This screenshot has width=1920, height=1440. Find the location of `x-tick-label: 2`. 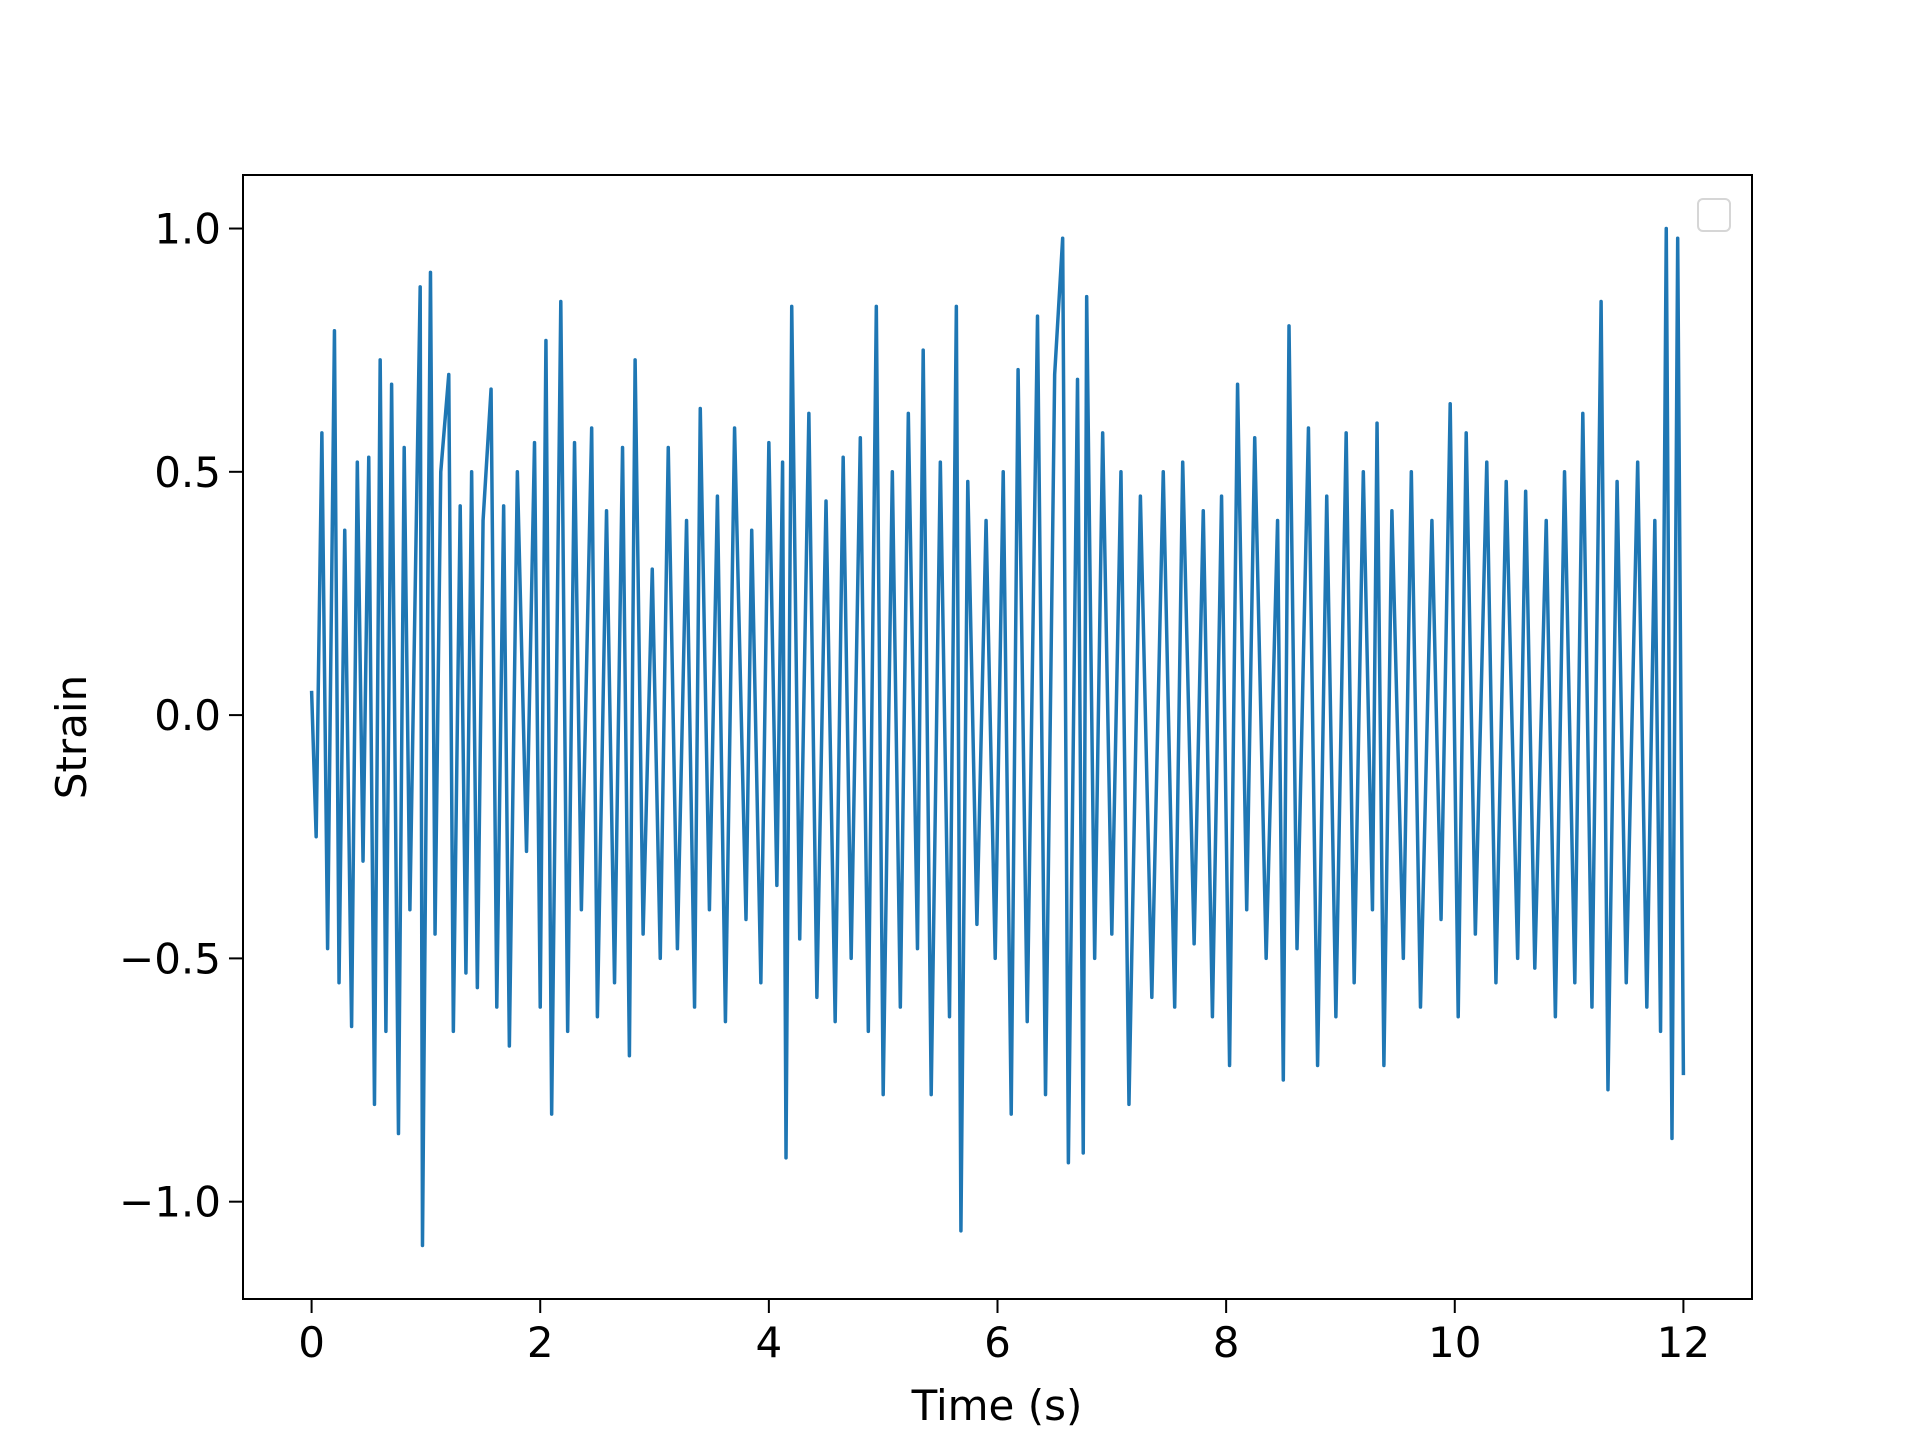

x-tick-label: 2 is located at coordinates (540, 1342).